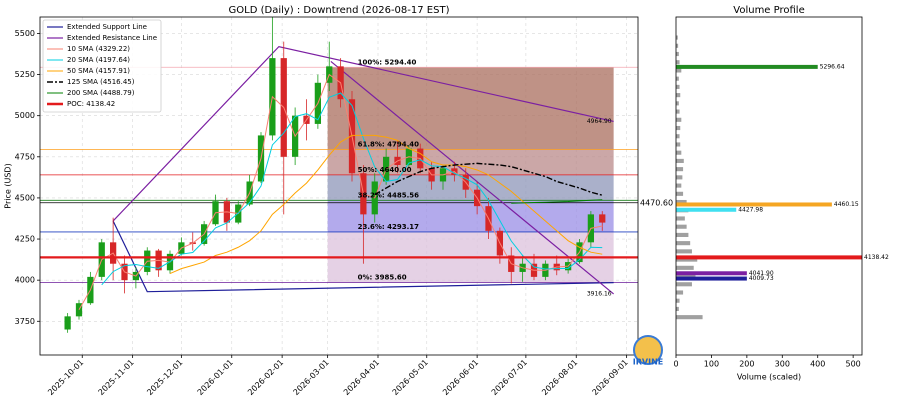  What do you see at coordinates (410, 377) in the screenshot?
I see `x-tick-label: 2026-05-01` at bounding box center [410, 377].